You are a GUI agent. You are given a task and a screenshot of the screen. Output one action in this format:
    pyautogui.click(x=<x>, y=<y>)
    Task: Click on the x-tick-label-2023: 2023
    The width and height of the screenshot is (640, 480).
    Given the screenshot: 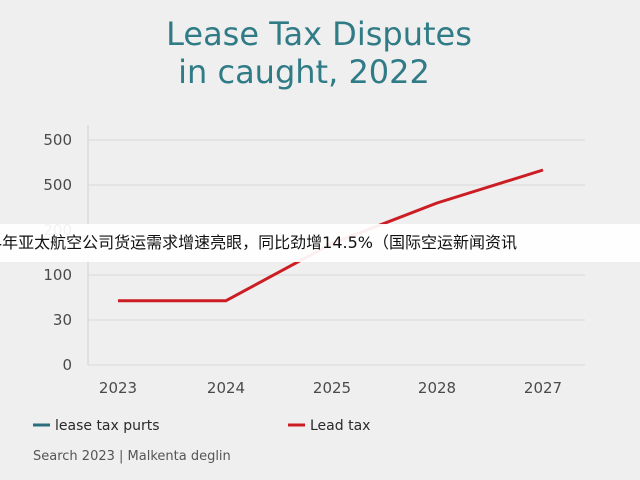 What is the action you would take?
    pyautogui.click(x=118, y=388)
    